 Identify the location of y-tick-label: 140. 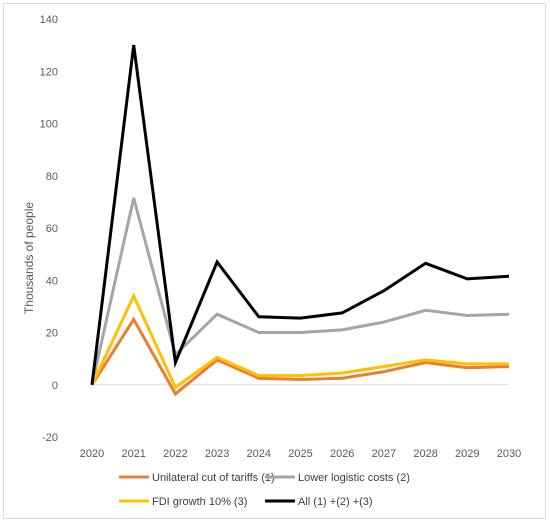
(49, 20).